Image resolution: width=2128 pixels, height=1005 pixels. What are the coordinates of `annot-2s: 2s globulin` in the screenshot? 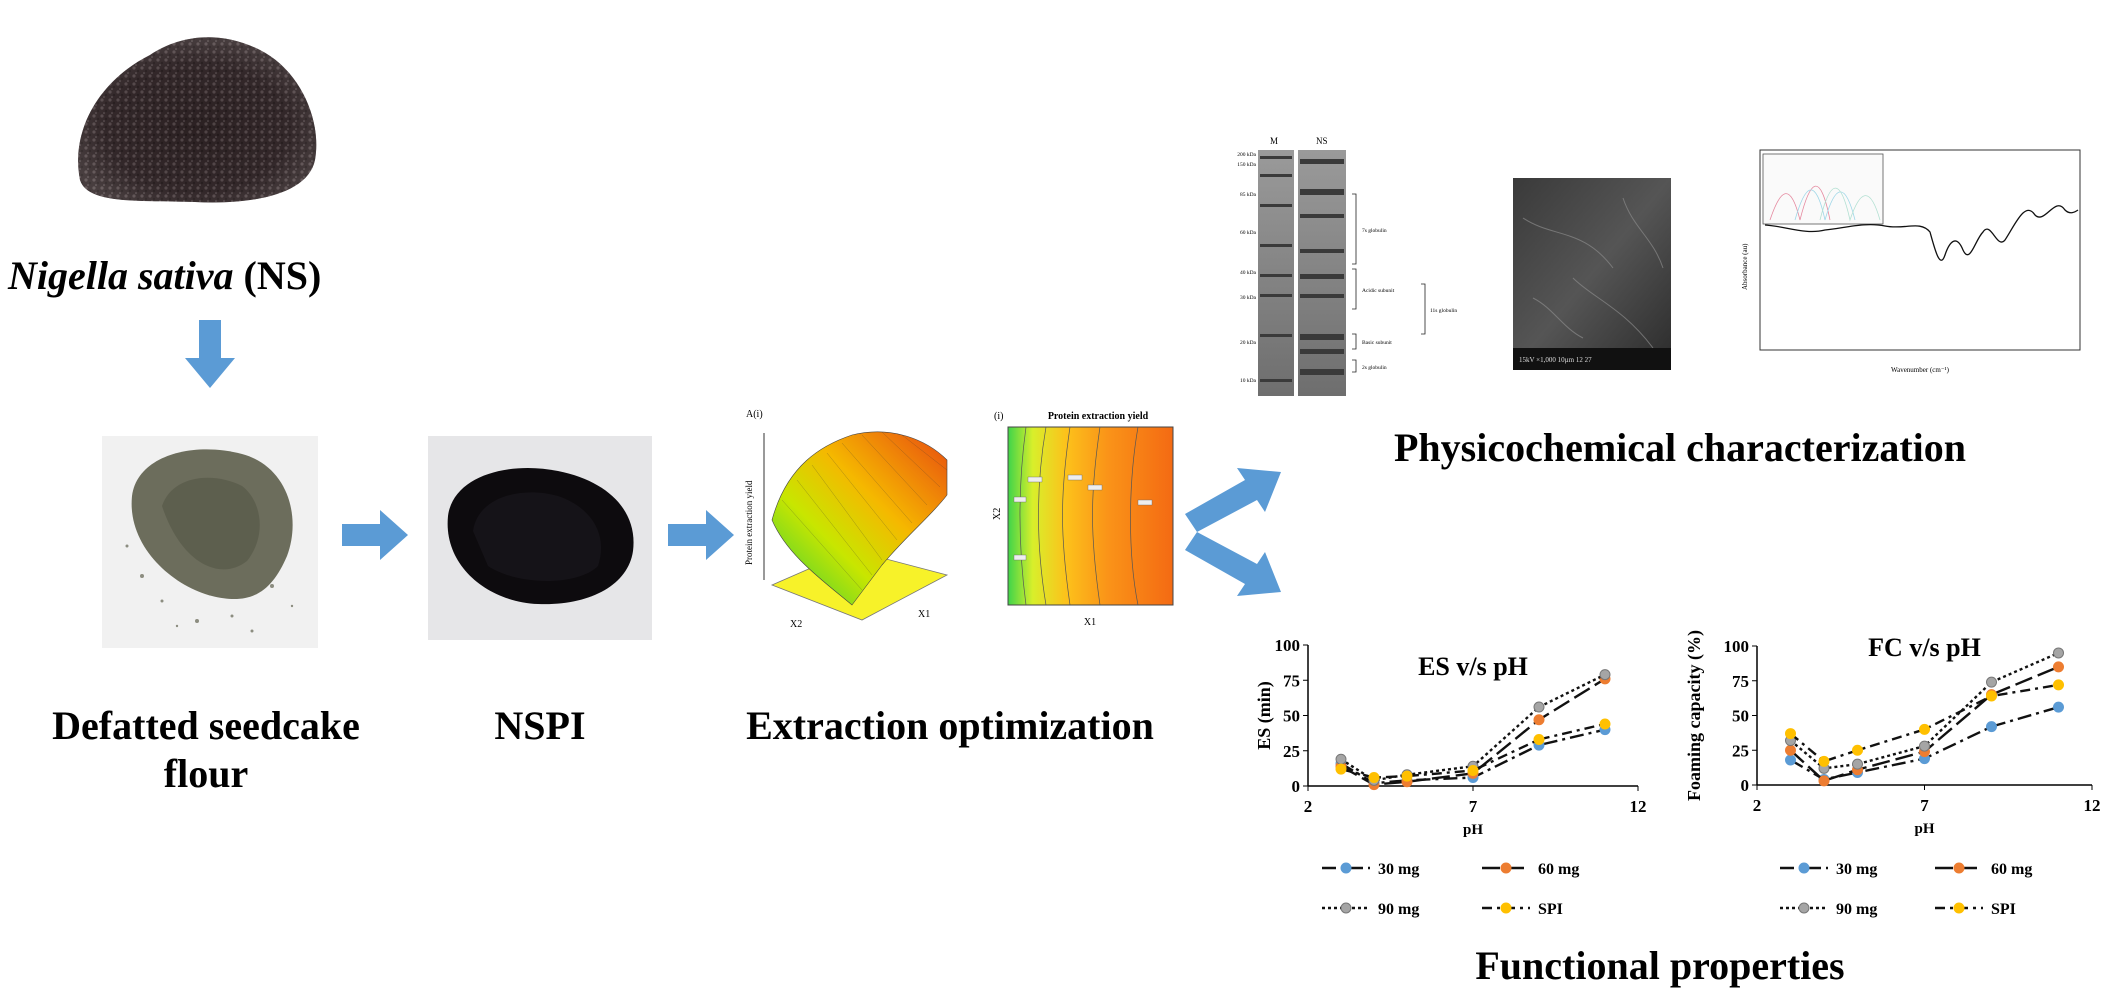 It's located at (1374, 368).